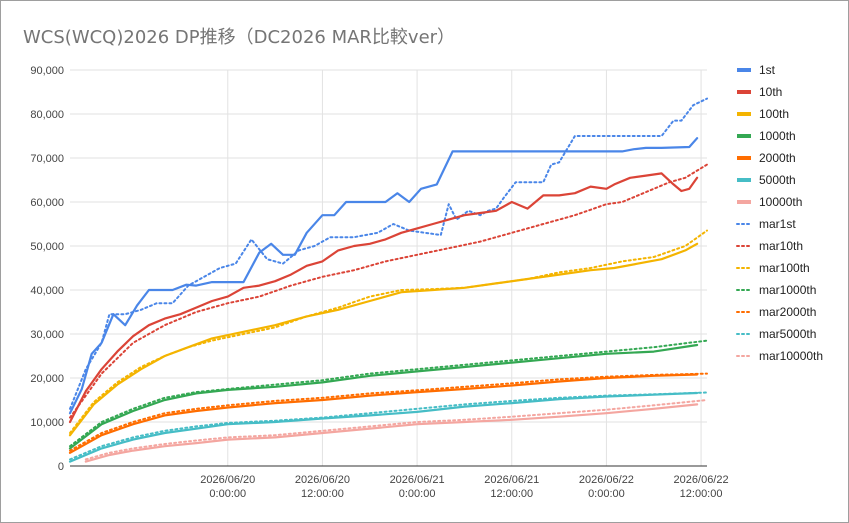 Image resolution: width=849 pixels, height=523 pixels. Describe the element at coordinates (767, 70) in the screenshot. I see `legend-label-1st: 1st` at that location.